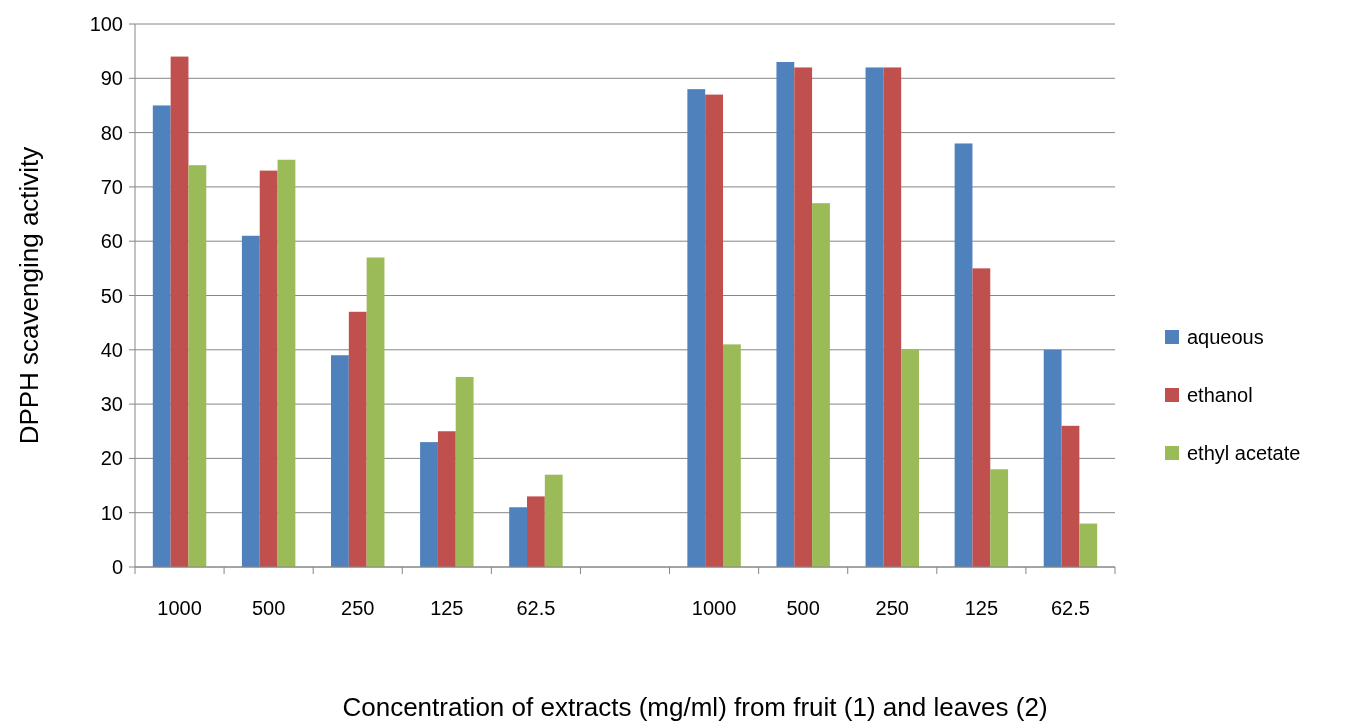  Describe the element at coordinates (111, 132) in the screenshot. I see `y-tick-label: 80` at that location.